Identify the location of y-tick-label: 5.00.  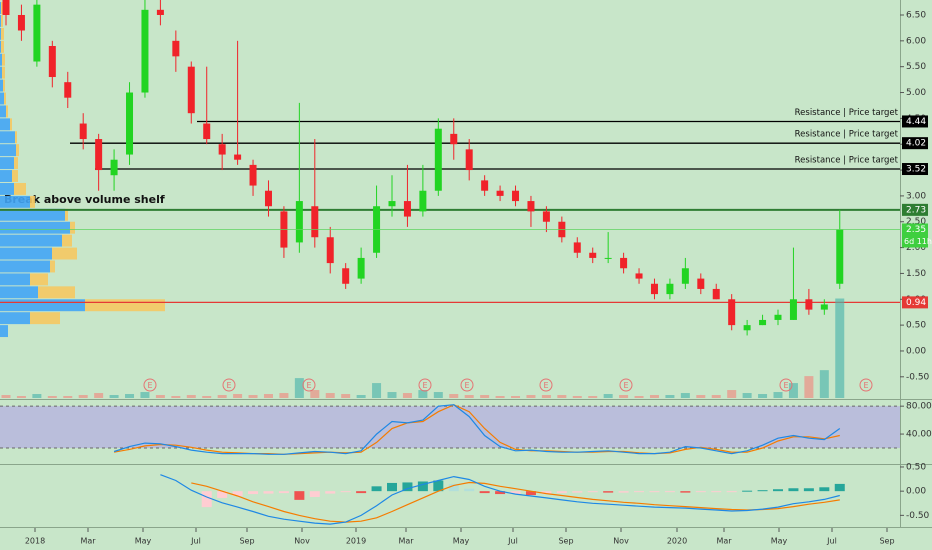
(916, 93).